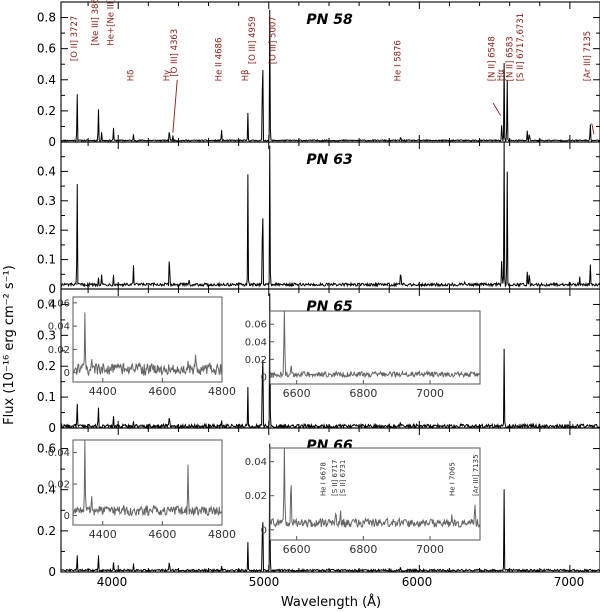 This screenshot has height=612, width=600. I want to click on x-tick-label: 4000, so click(112, 582).